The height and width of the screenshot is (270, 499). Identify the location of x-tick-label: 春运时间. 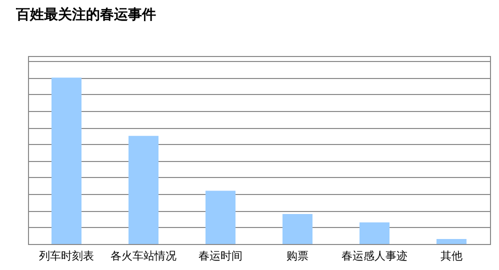
(220, 256).